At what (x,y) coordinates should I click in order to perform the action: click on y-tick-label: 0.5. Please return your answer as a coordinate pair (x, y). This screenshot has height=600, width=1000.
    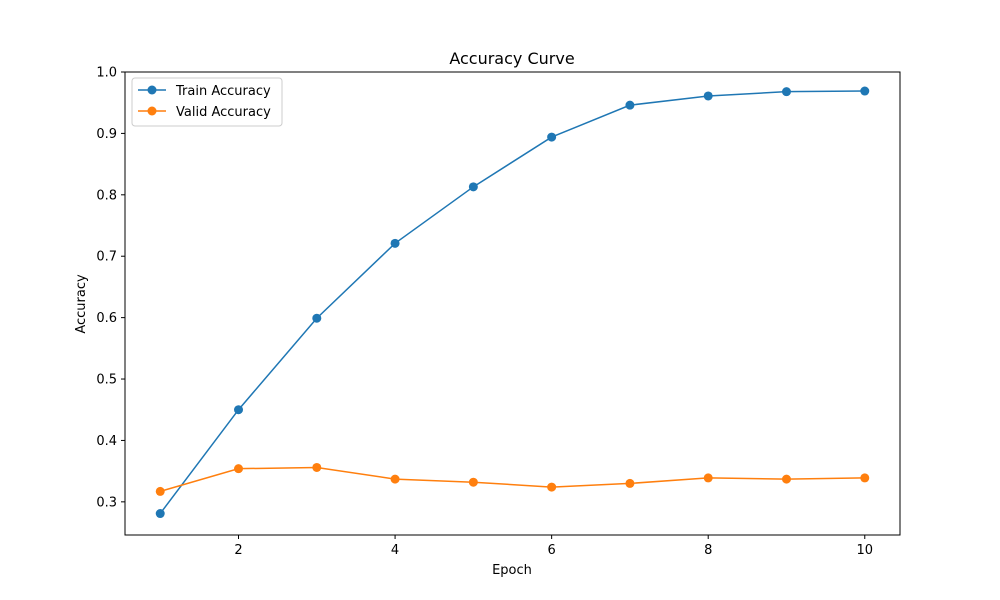
    Looking at the image, I should click on (106, 380).